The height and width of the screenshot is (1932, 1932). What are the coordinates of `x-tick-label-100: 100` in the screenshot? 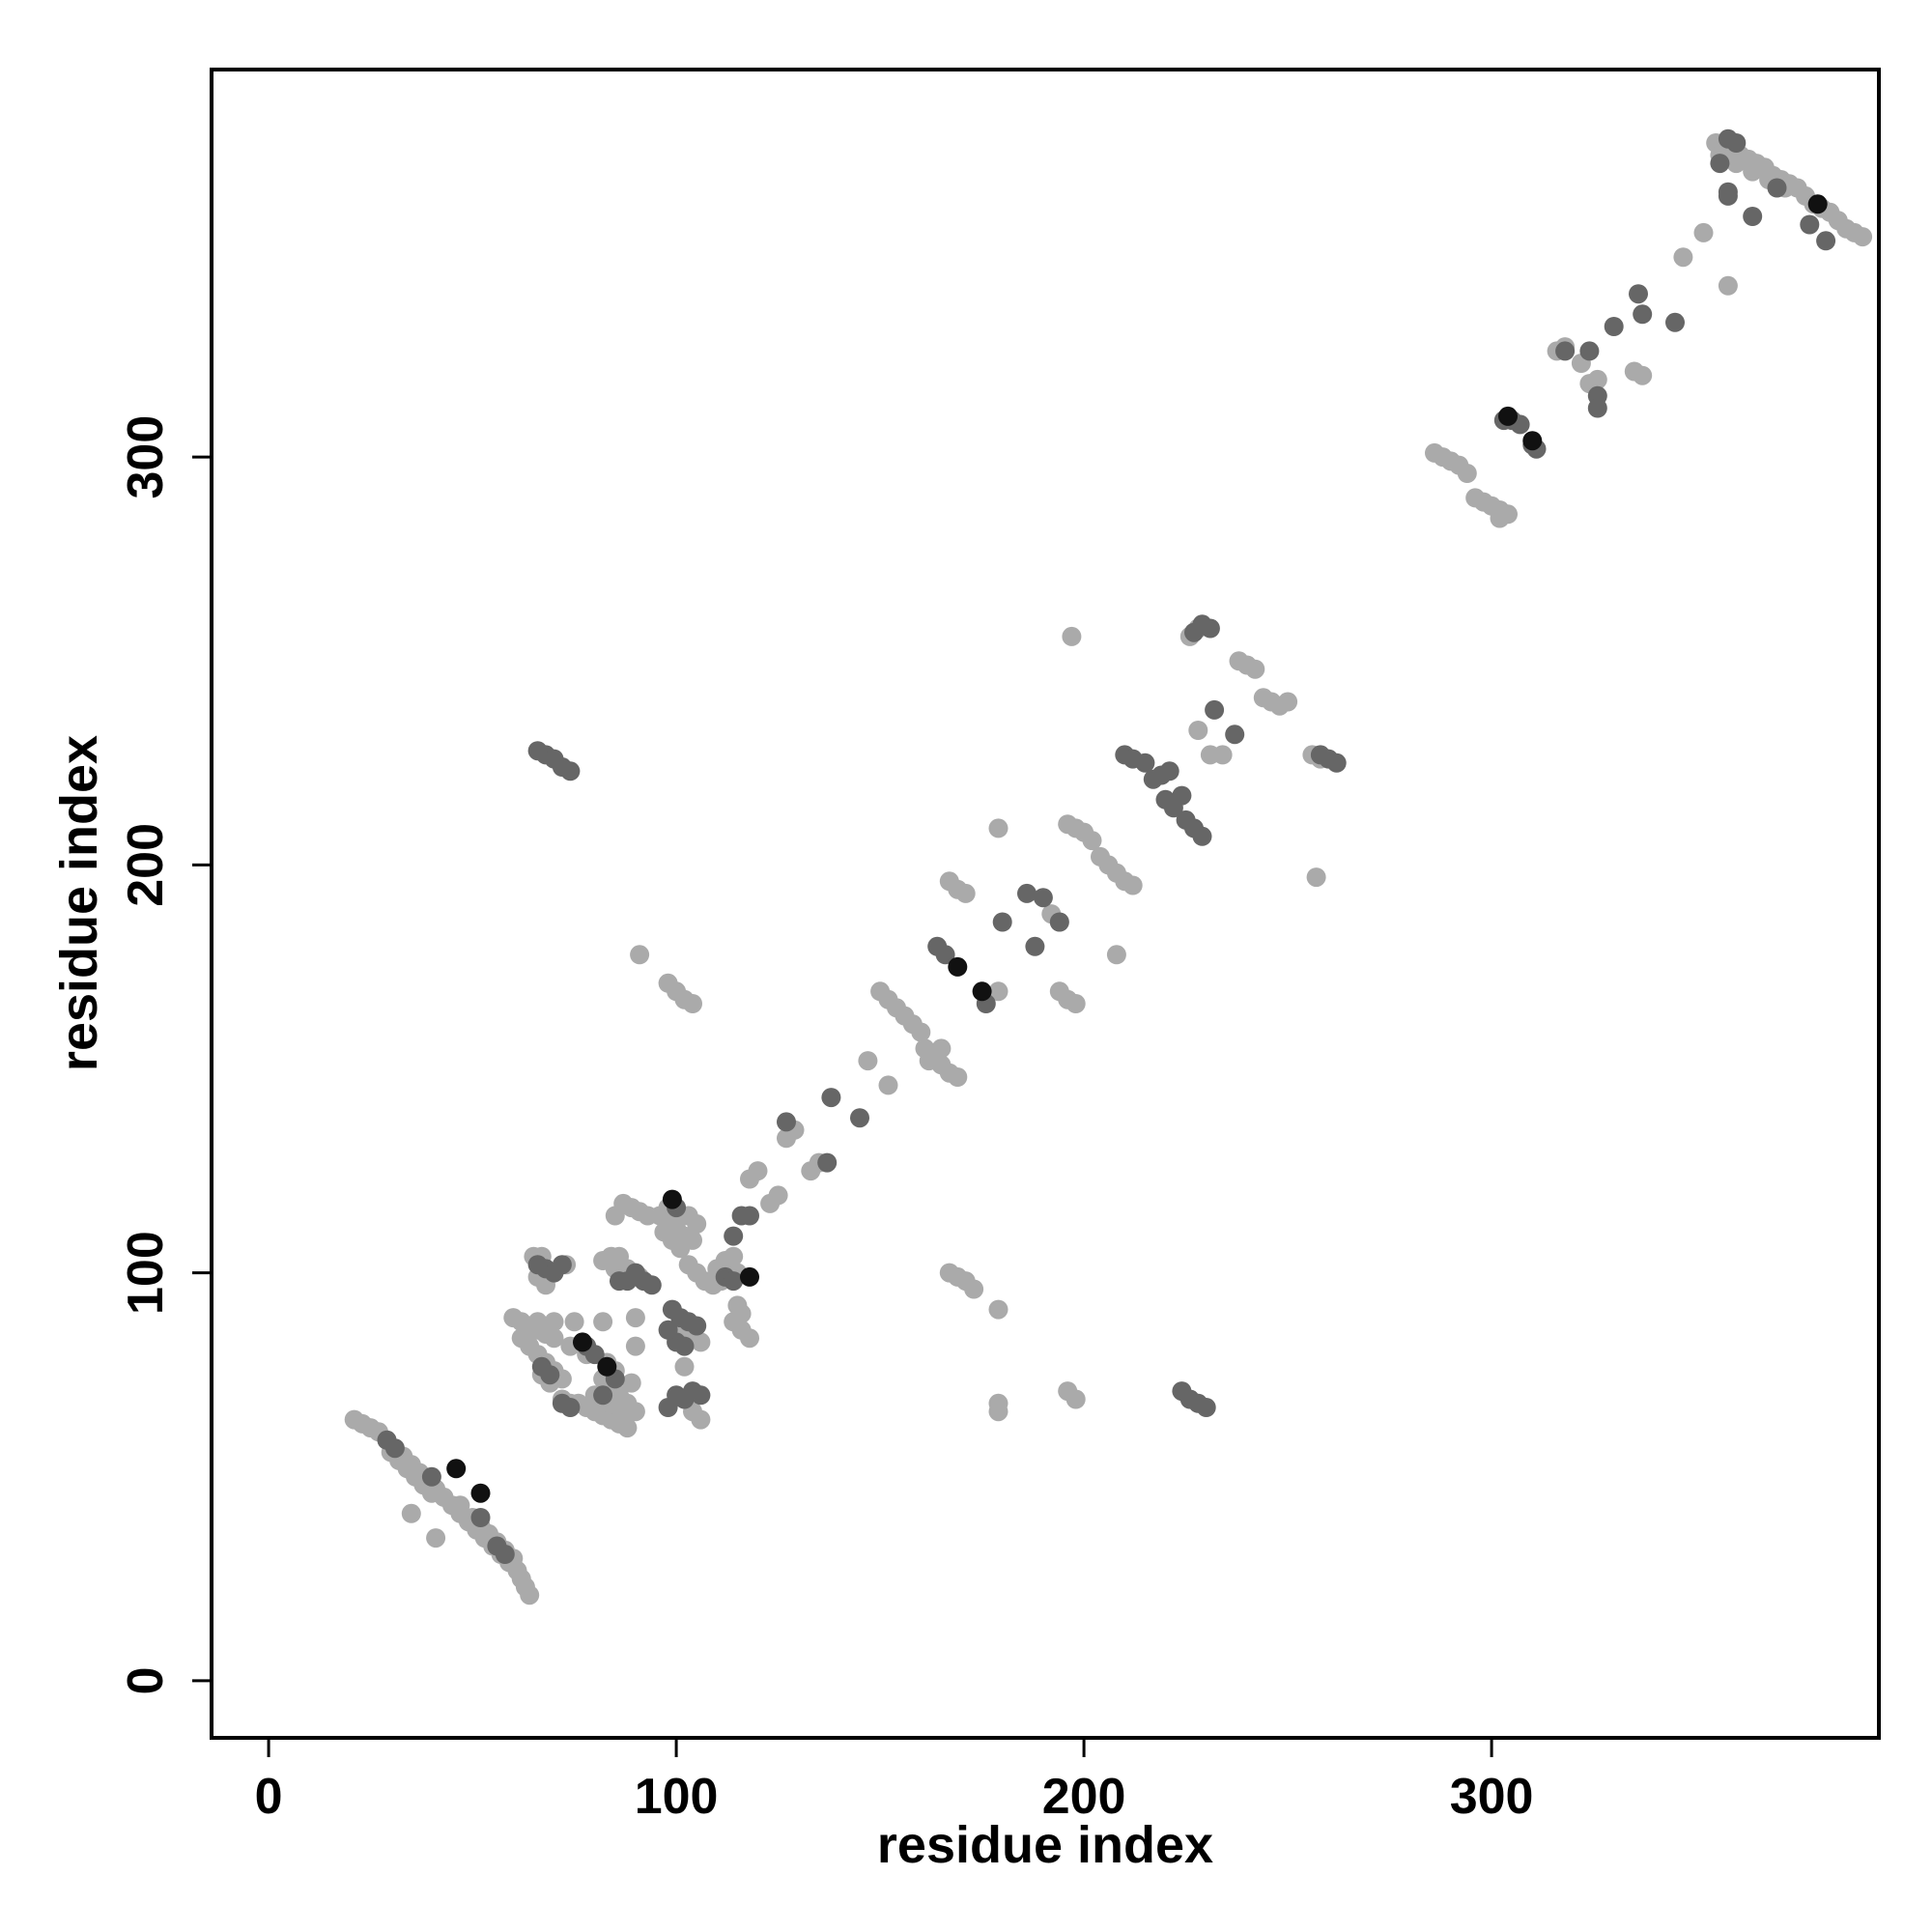 It's located at (677, 1797).